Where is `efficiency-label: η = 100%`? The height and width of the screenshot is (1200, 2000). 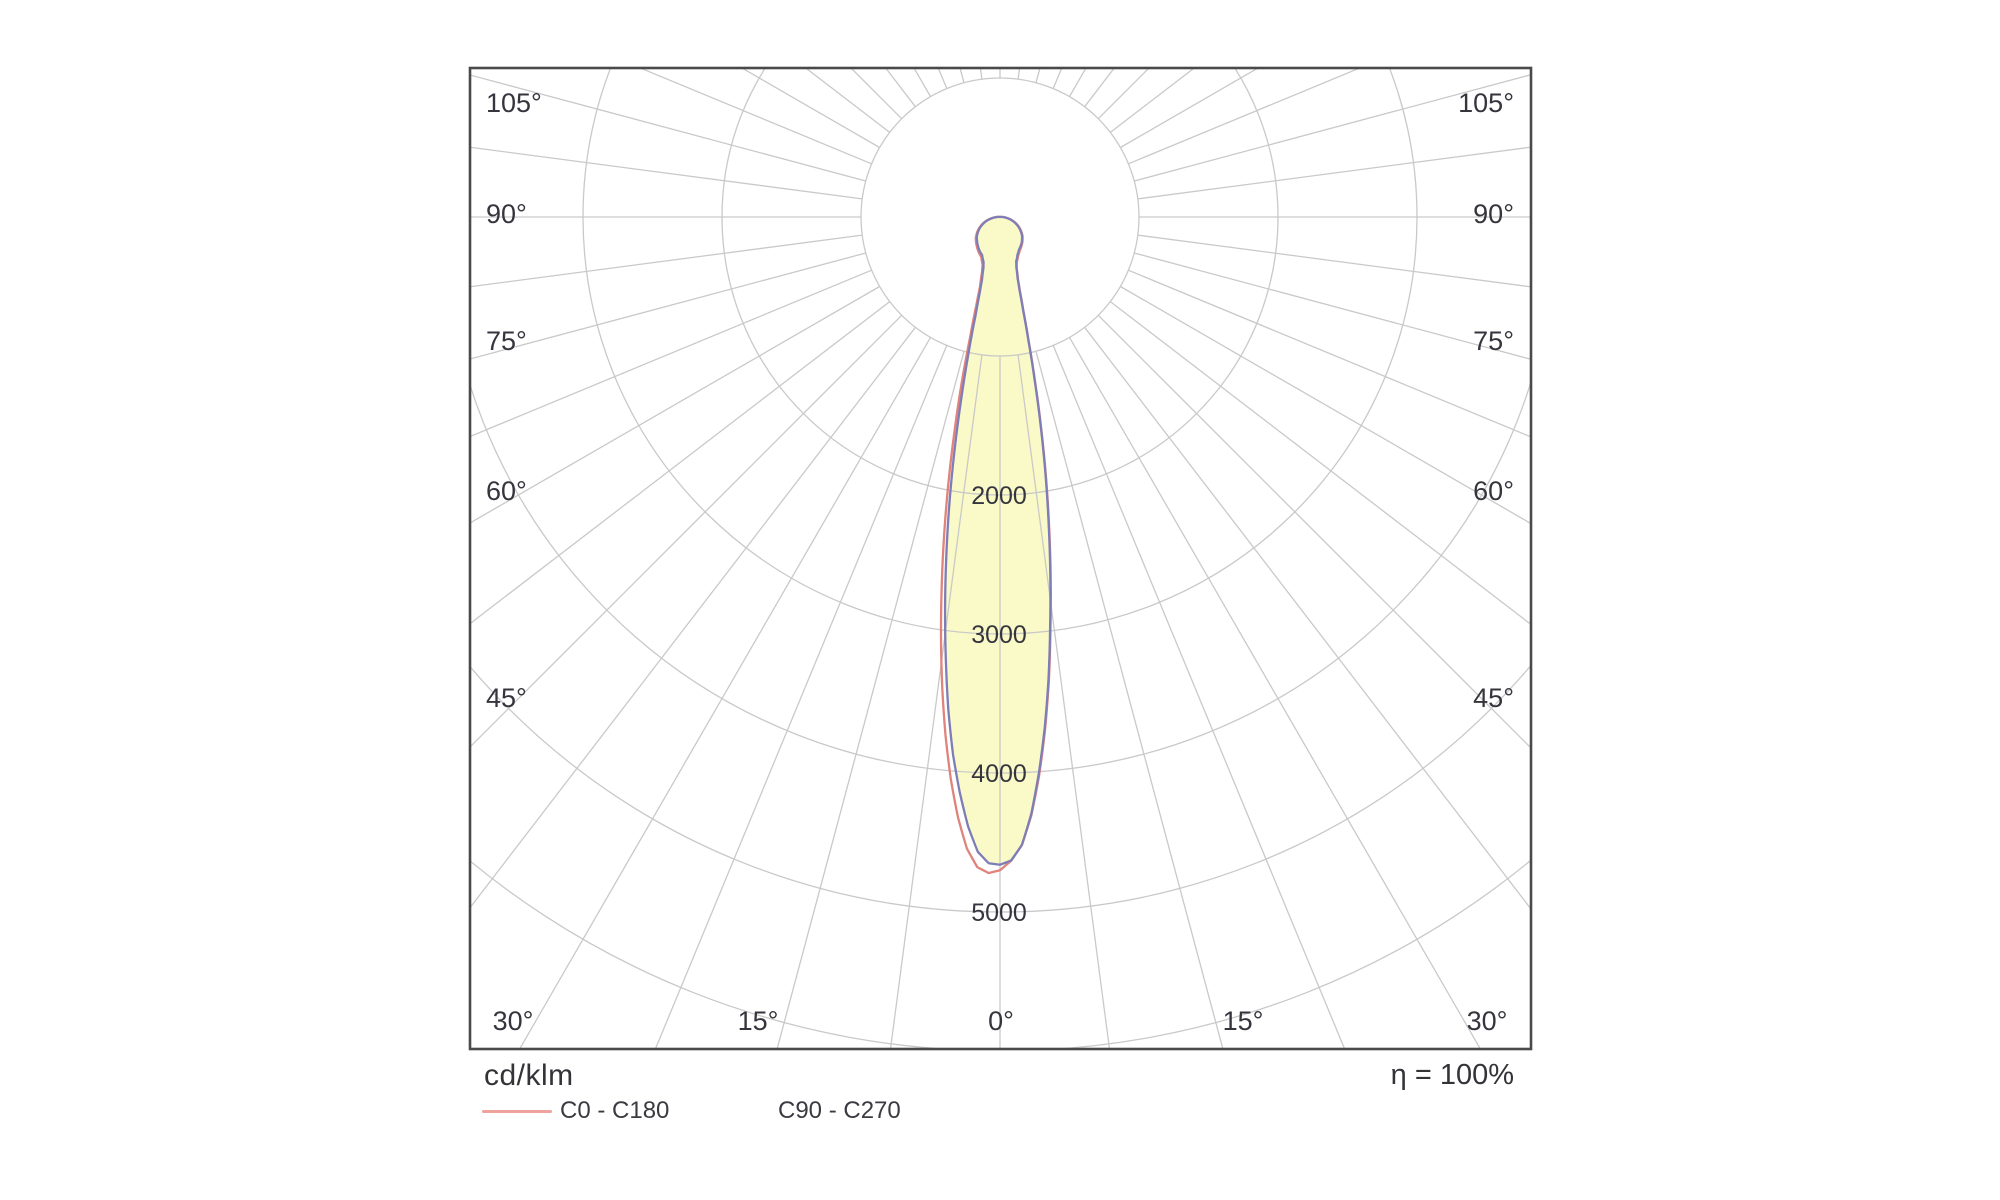 efficiency-label: η = 100% is located at coordinates (1452, 1075).